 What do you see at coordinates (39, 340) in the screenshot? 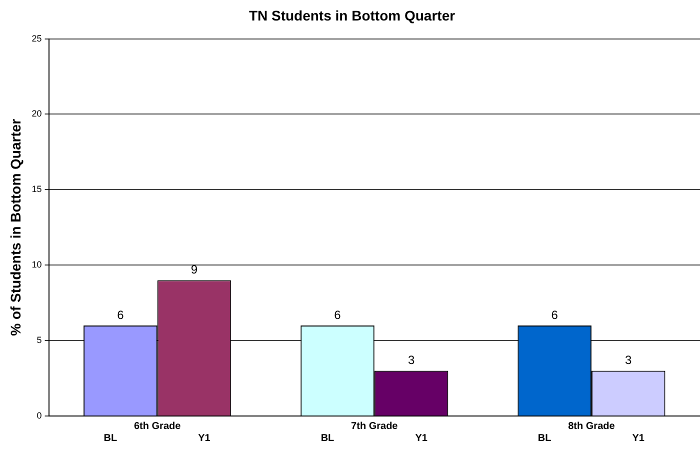
I see `y-tick-label: 5` at bounding box center [39, 340].